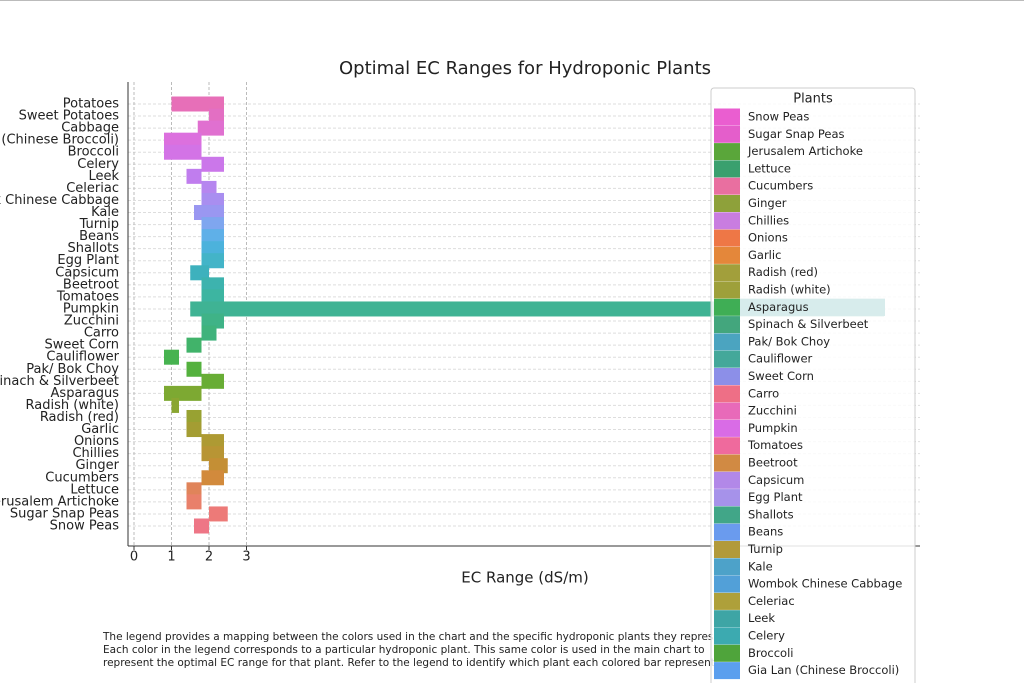  What do you see at coordinates (59, 200) in the screenshot?
I see `y-tick-label: Wombok Chinese Cabbage` at bounding box center [59, 200].